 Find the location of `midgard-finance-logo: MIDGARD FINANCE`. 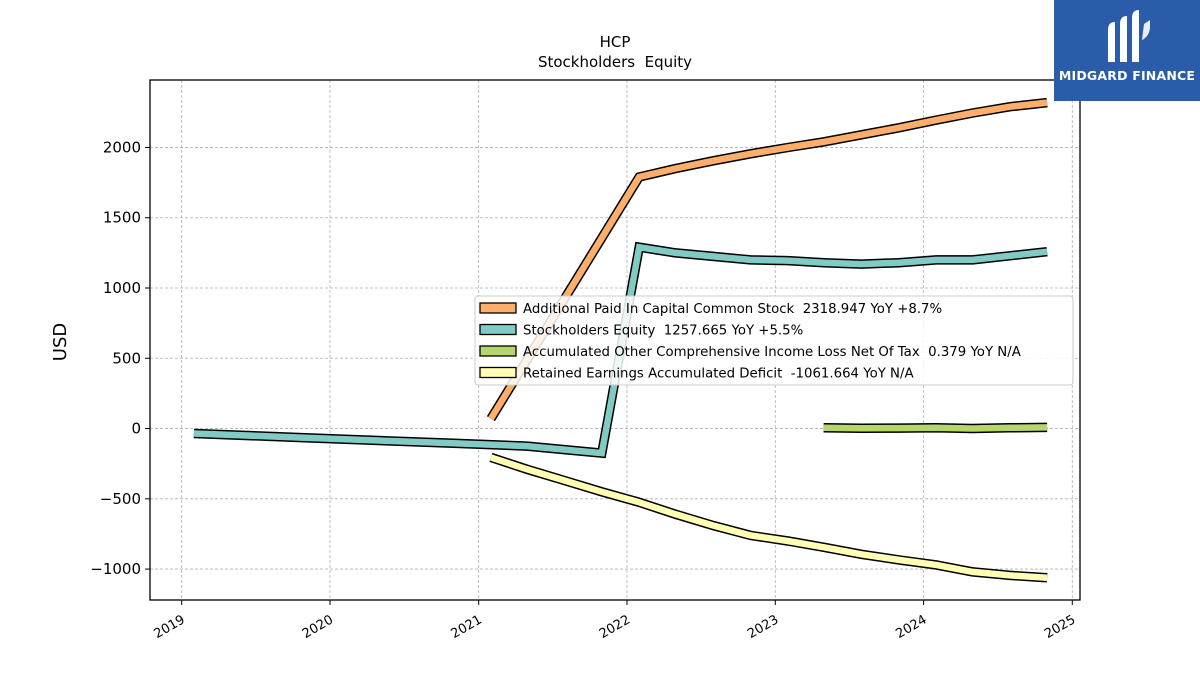

midgard-finance-logo: MIDGARD FINANCE is located at coordinates (1127, 50).